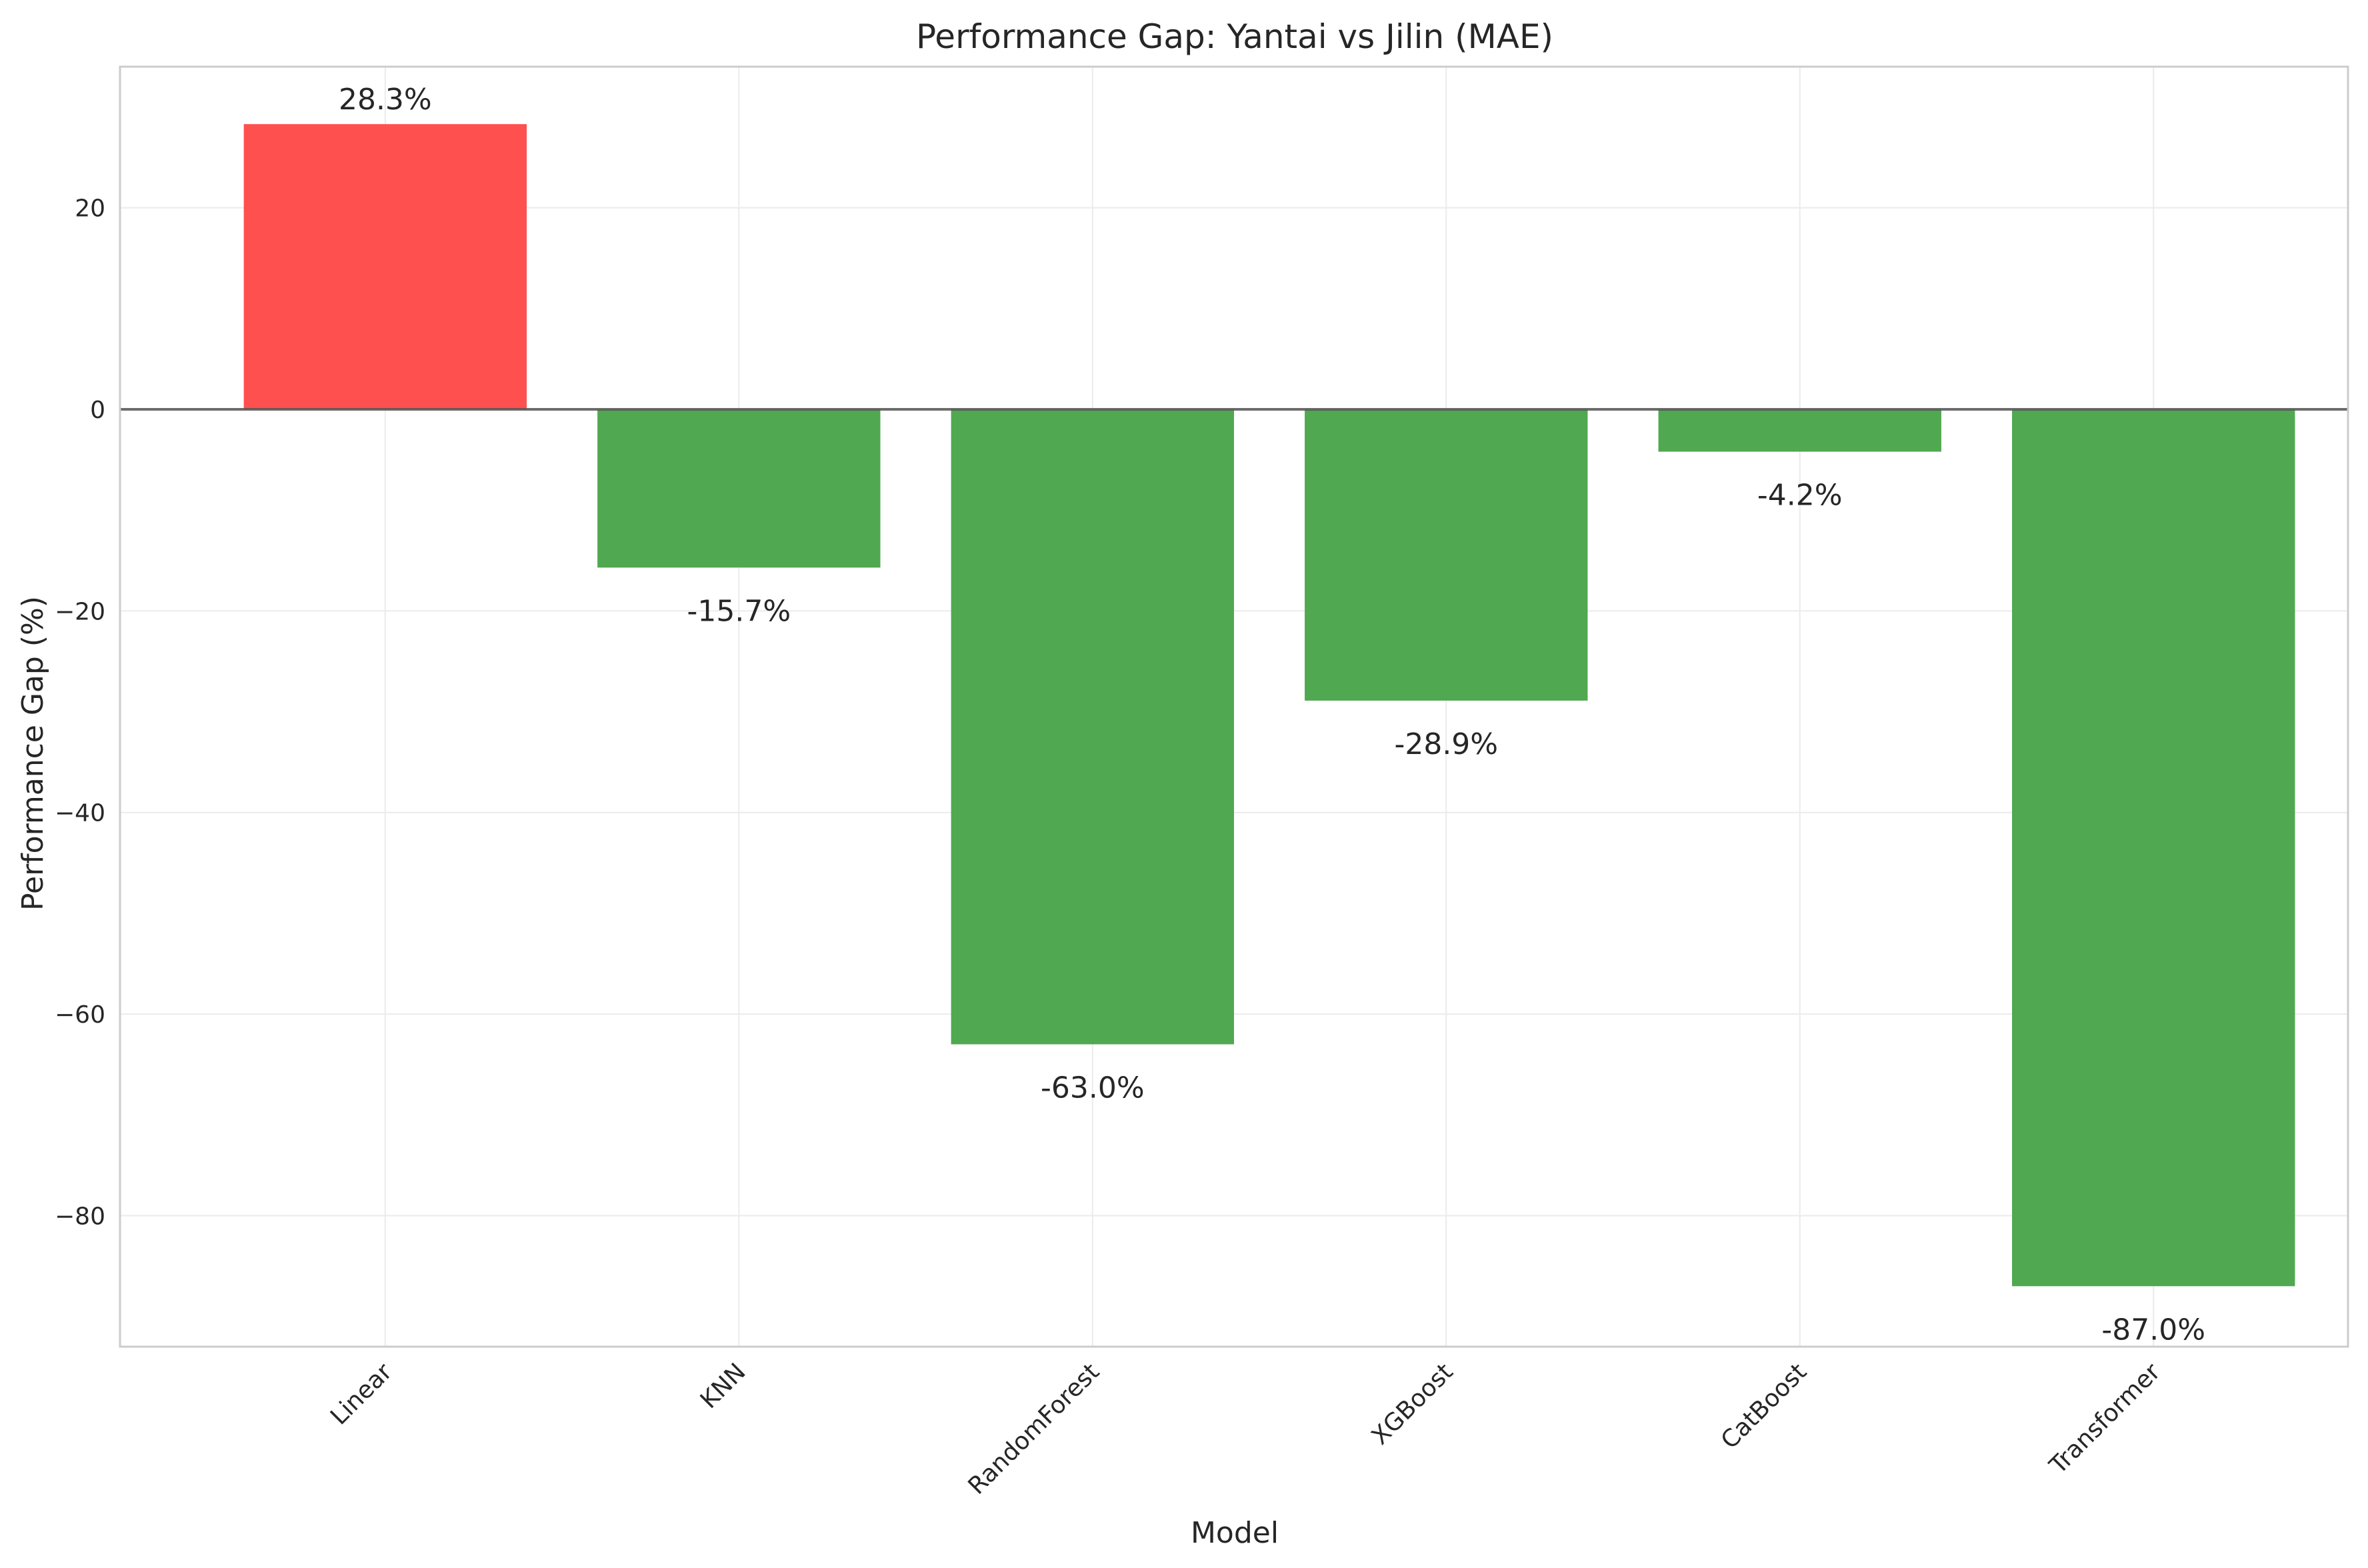 The width and height of the screenshot is (2368, 1568). What do you see at coordinates (1413, 1404) in the screenshot?
I see `x-tick-label-xgboost: XGBoost` at bounding box center [1413, 1404].